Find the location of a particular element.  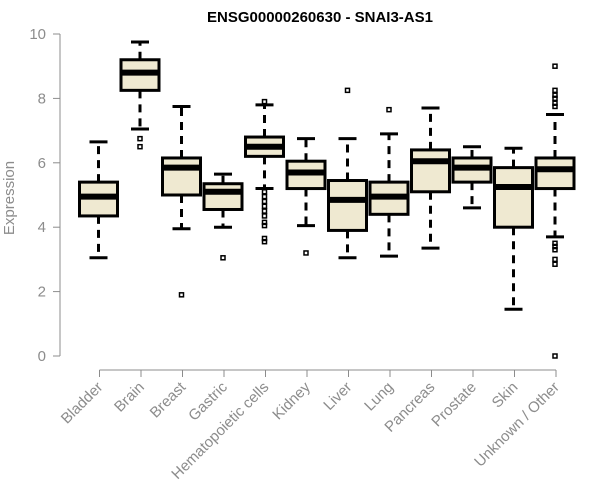

x-tick-label: Skin is located at coordinates (505, 395).